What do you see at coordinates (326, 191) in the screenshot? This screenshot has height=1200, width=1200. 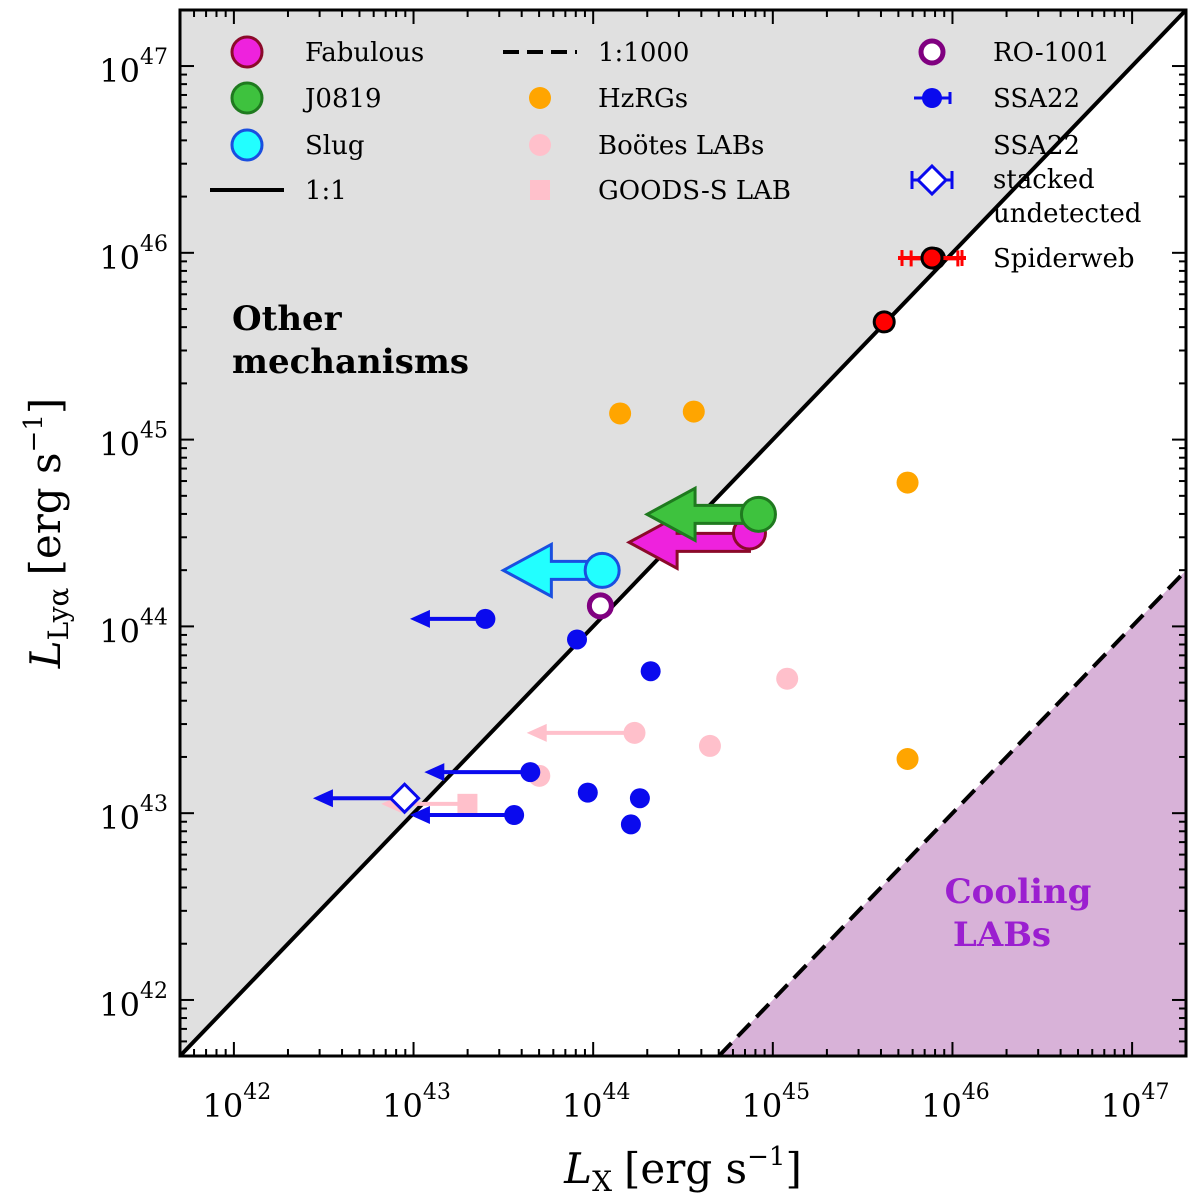 I see `legend-one-to-one-label: 1:1` at bounding box center [326, 191].